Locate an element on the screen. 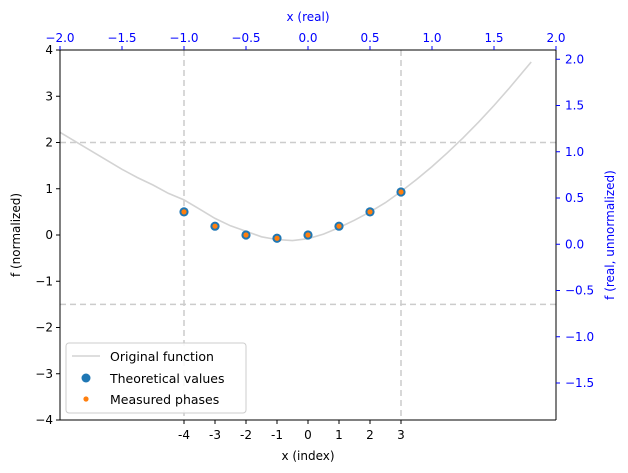 This screenshot has height=473, width=628. top-tick-label-7: 1.5 is located at coordinates (493, 38).